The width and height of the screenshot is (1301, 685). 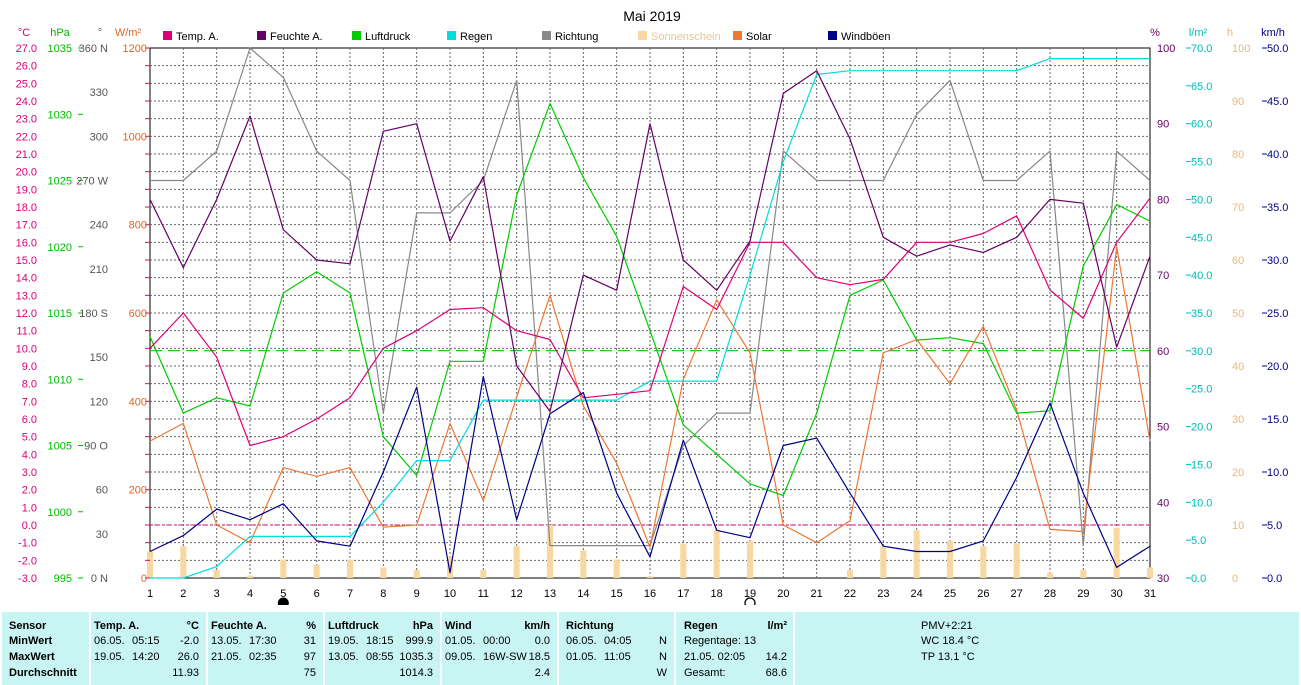 I want to click on legend-label: Feuchte A., so click(x=296, y=37).